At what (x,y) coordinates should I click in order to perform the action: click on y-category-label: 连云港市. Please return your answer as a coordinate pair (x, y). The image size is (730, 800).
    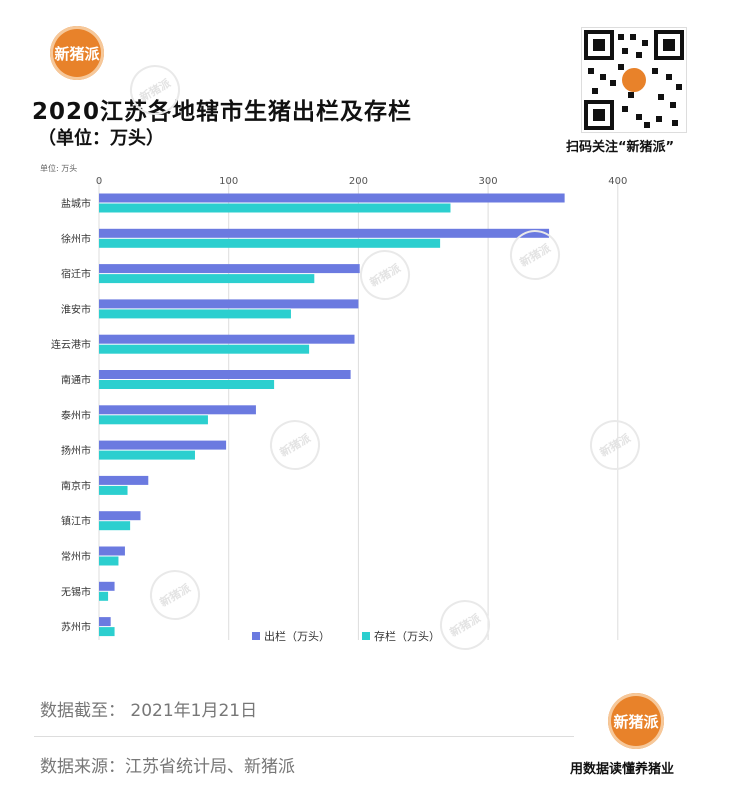
    Looking at the image, I should click on (71, 344).